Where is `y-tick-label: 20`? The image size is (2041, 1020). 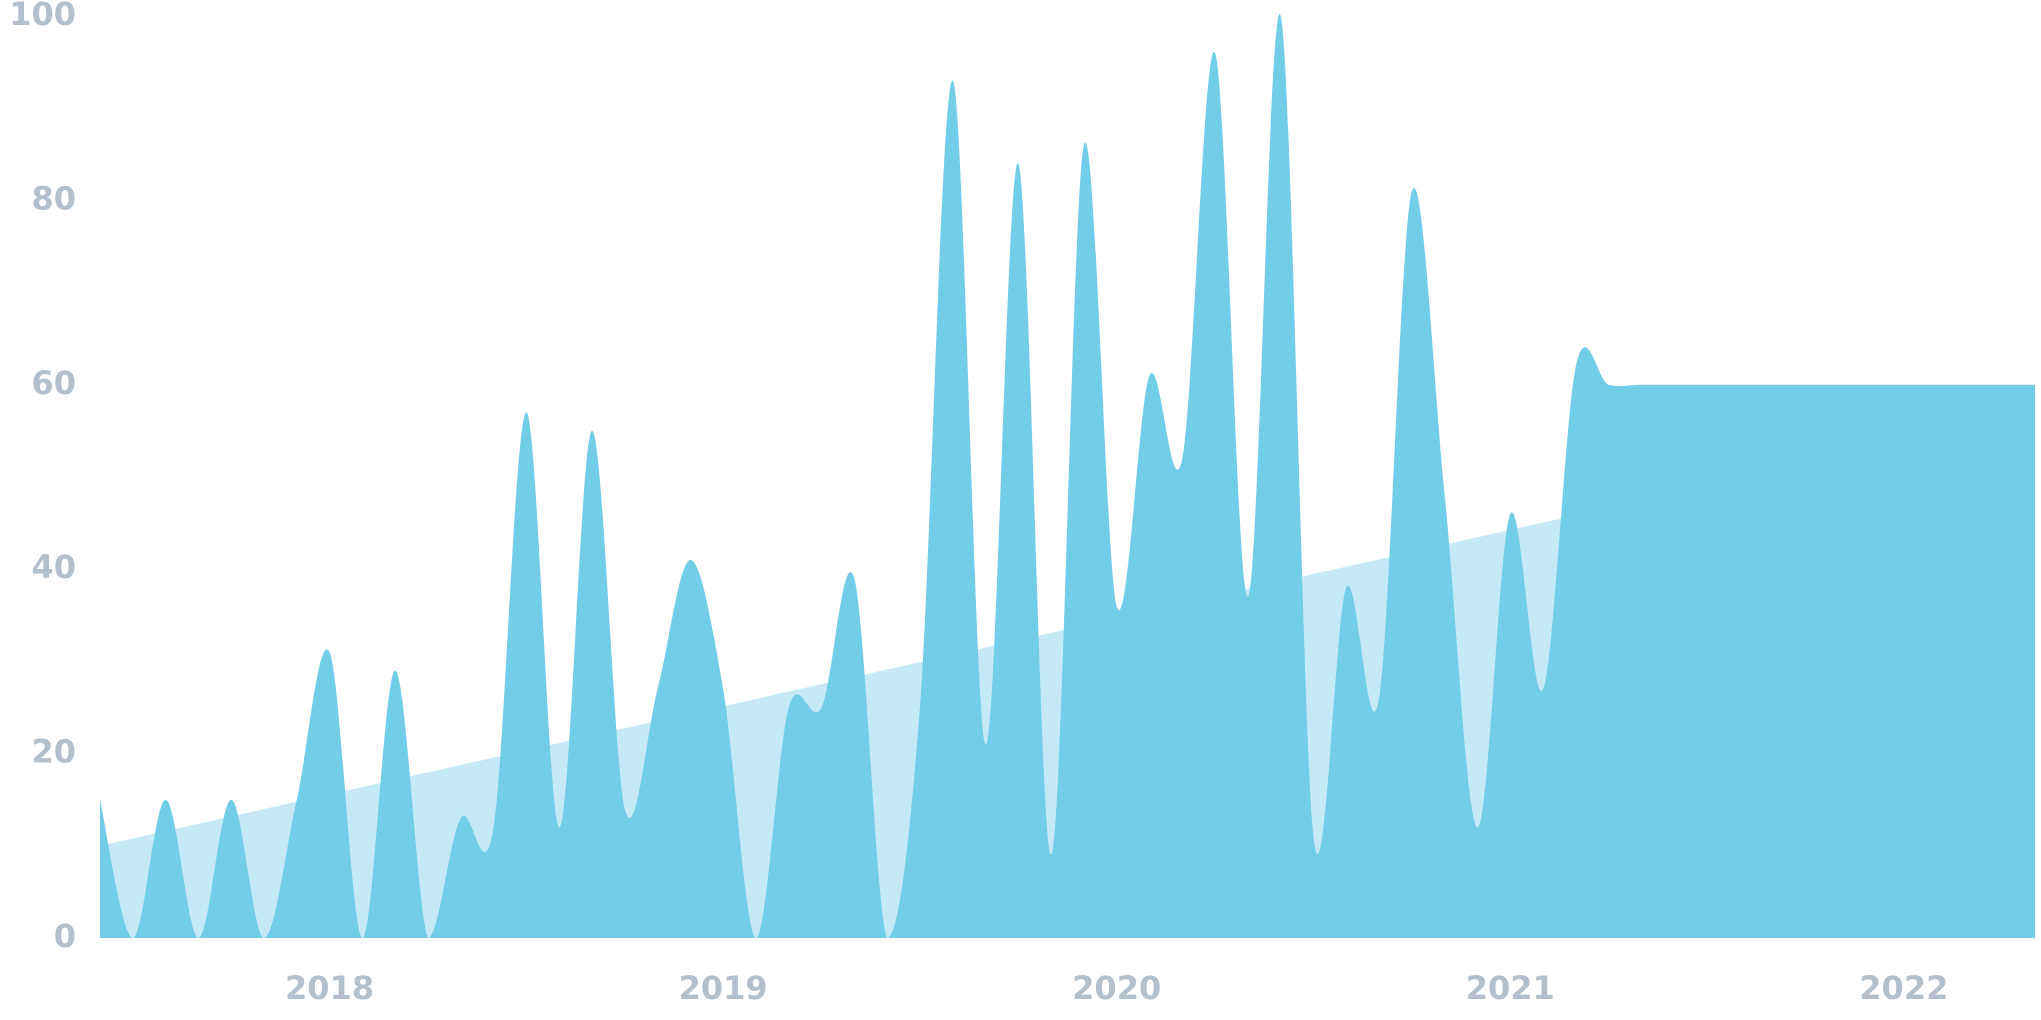 y-tick-label: 20 is located at coordinates (53, 752).